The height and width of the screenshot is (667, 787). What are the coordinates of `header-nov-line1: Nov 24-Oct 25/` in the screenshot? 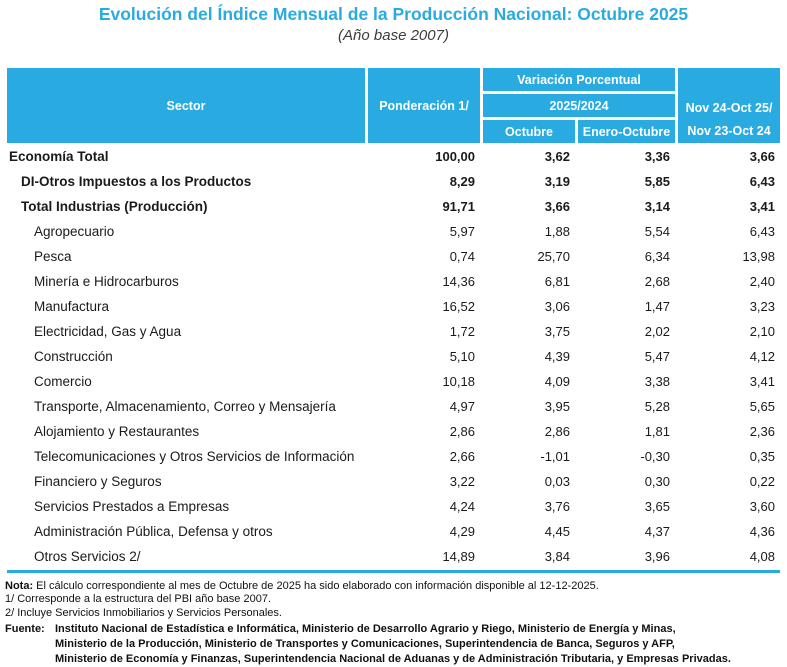 It's located at (729, 108).